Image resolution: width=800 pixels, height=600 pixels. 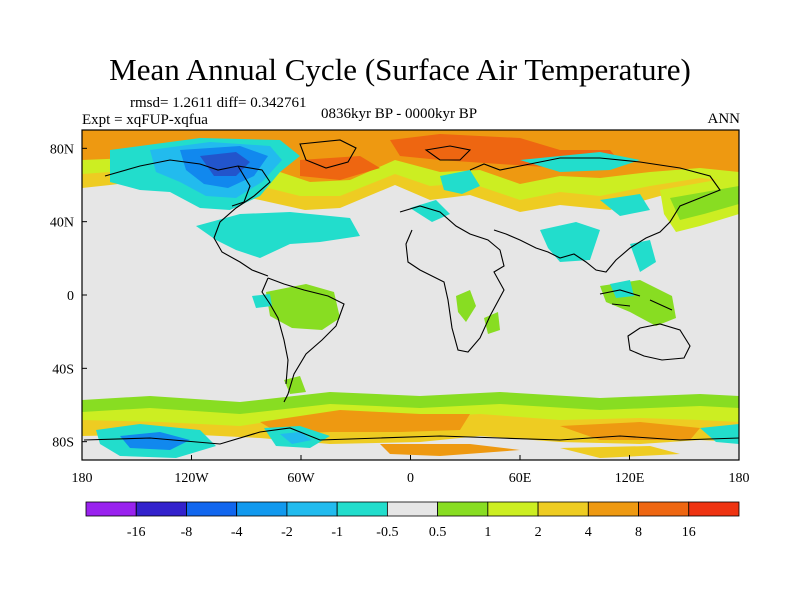 I want to click on y-tick-label: 80S, so click(x=63, y=443).